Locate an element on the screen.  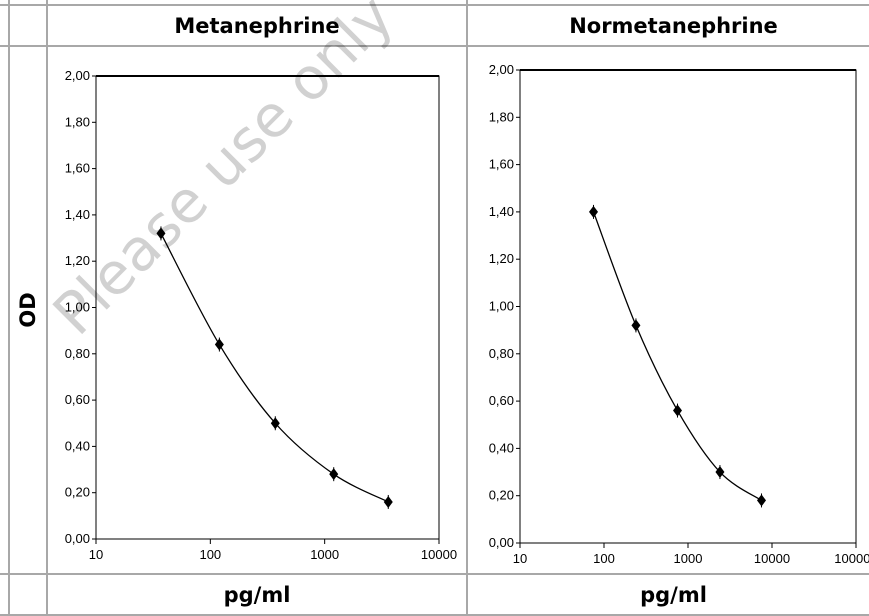
x-axis-label-normetanephrine: pg/ml is located at coordinates (668, 594).